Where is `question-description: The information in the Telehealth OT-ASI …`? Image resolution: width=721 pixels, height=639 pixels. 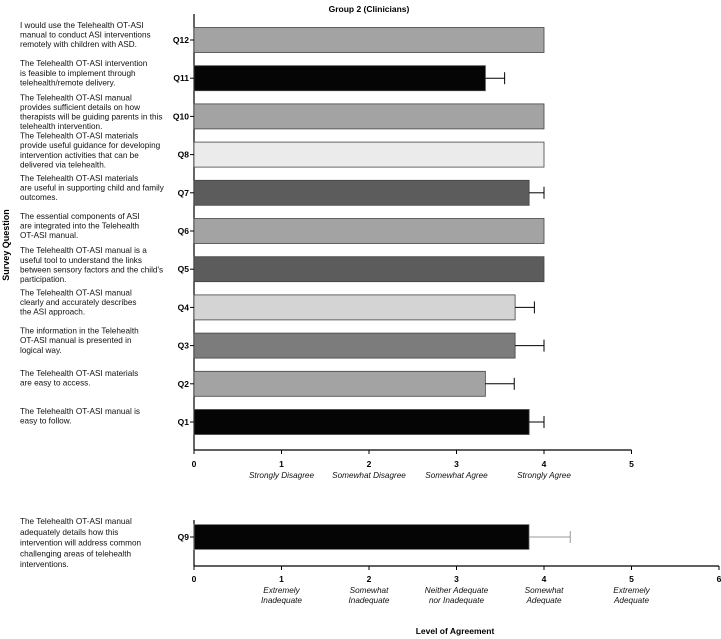 question-description: The information in the Telehealth OT-ASI … is located at coordinates (79, 341).